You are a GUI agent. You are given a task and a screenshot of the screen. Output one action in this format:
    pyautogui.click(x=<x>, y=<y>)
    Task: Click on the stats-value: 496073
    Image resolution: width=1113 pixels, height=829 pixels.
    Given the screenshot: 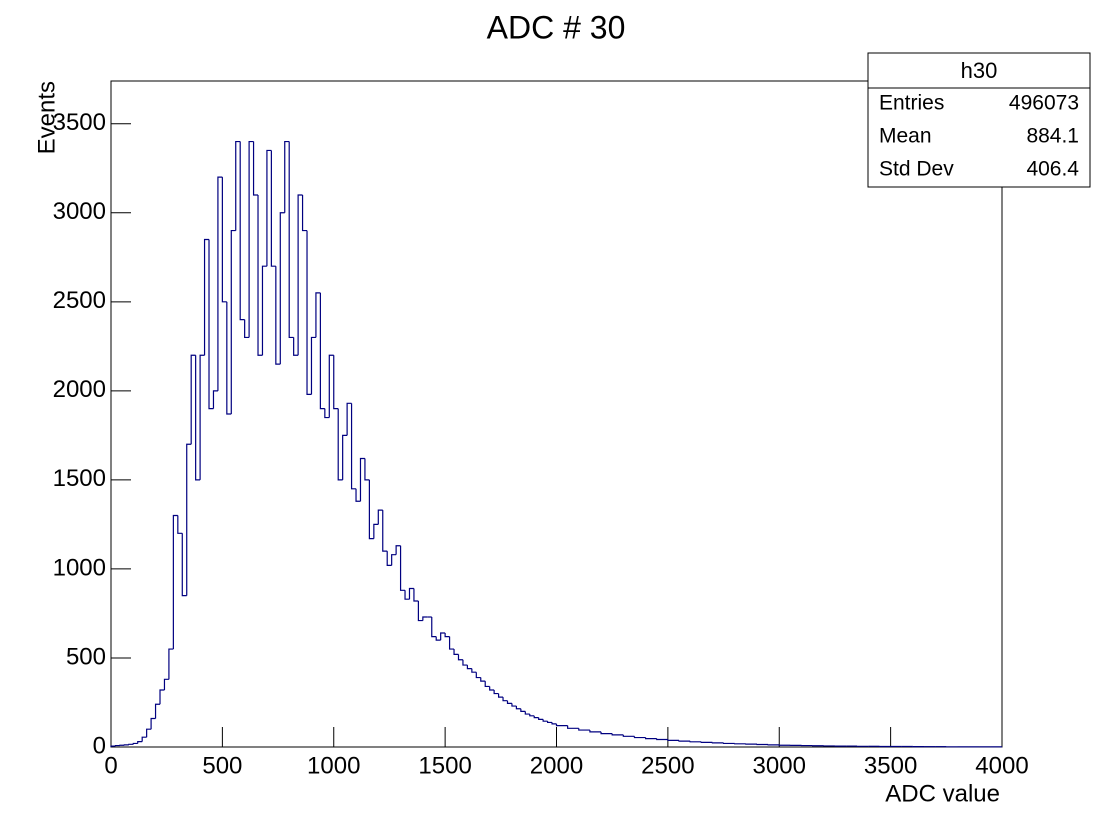 What is the action you would take?
    pyautogui.click(x=1044, y=103)
    